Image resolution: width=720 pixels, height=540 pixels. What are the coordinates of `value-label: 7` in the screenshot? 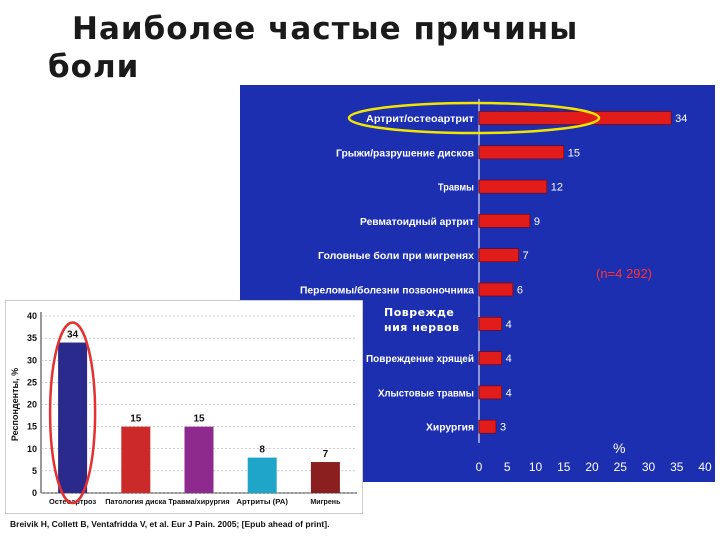 It's located at (526, 256).